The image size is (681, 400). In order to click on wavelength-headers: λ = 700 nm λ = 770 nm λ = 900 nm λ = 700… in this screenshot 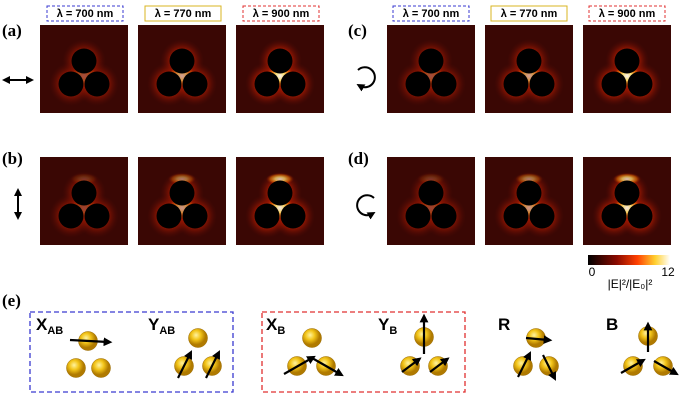, I will do `click(356, 13)`.